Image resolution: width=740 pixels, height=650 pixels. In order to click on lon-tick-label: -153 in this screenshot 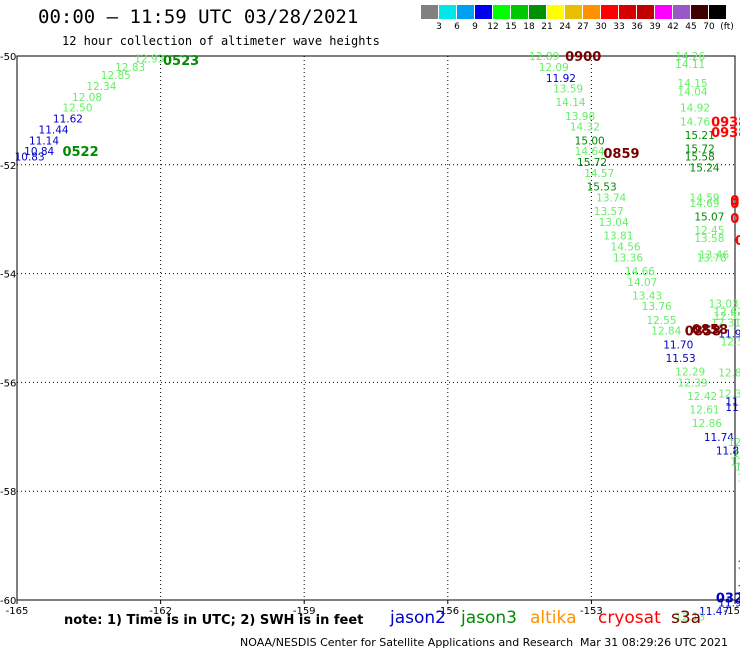, I will do `click(591, 611)`.